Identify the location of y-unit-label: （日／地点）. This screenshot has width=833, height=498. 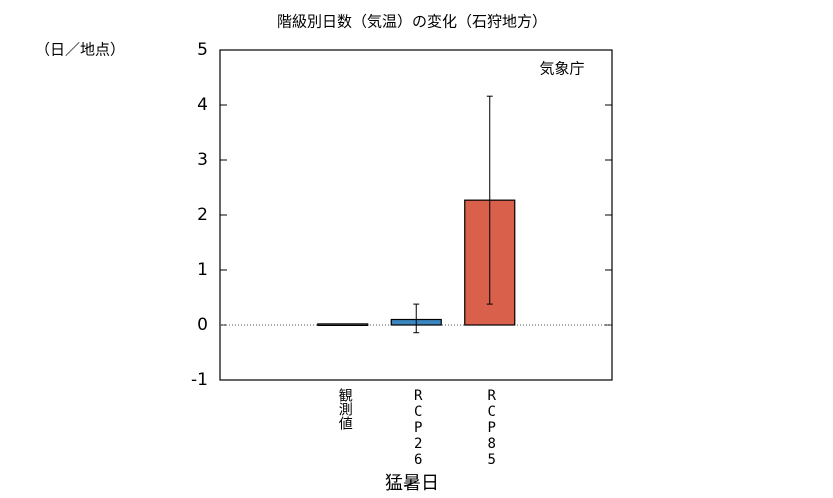
(80, 50).